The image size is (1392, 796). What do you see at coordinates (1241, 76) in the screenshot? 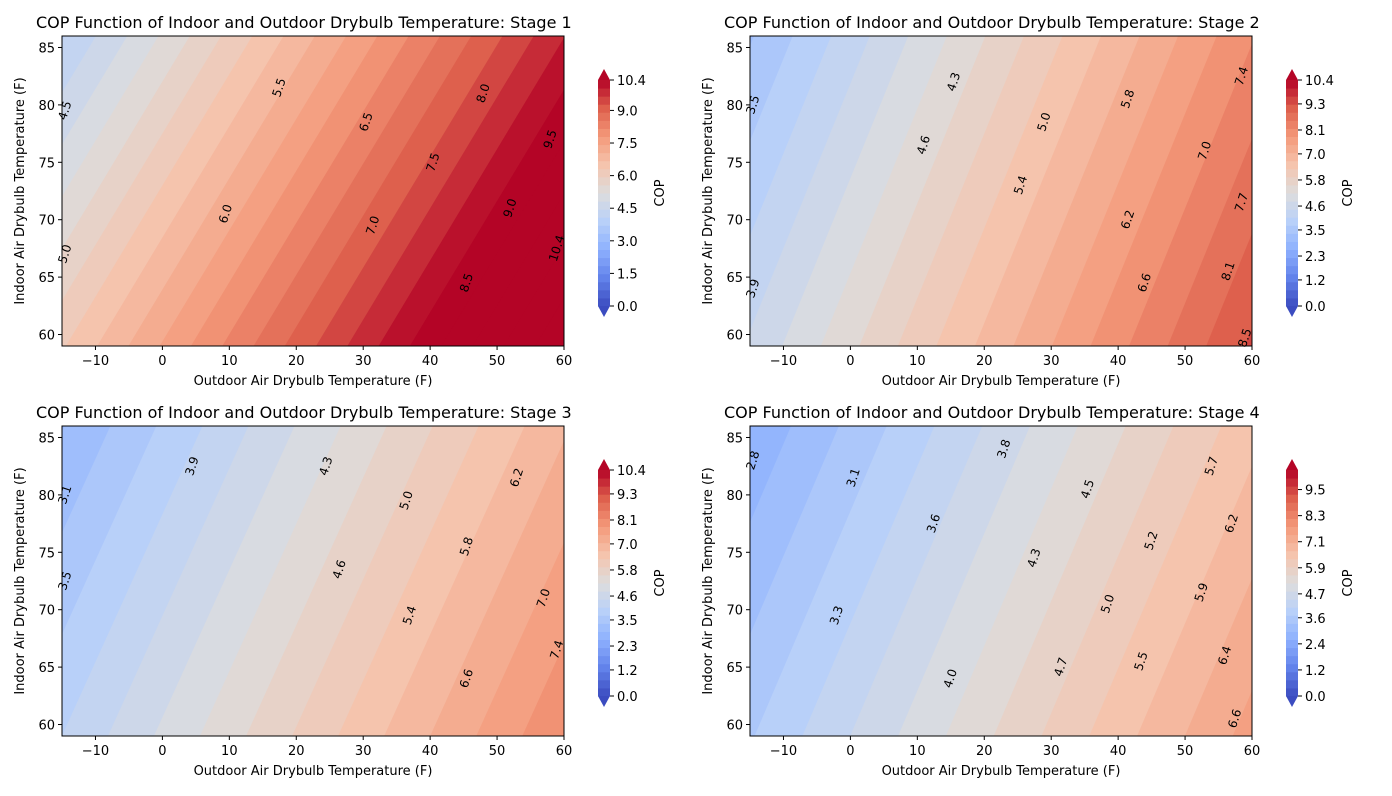
I see `contour-label: 7.4` at bounding box center [1241, 76].